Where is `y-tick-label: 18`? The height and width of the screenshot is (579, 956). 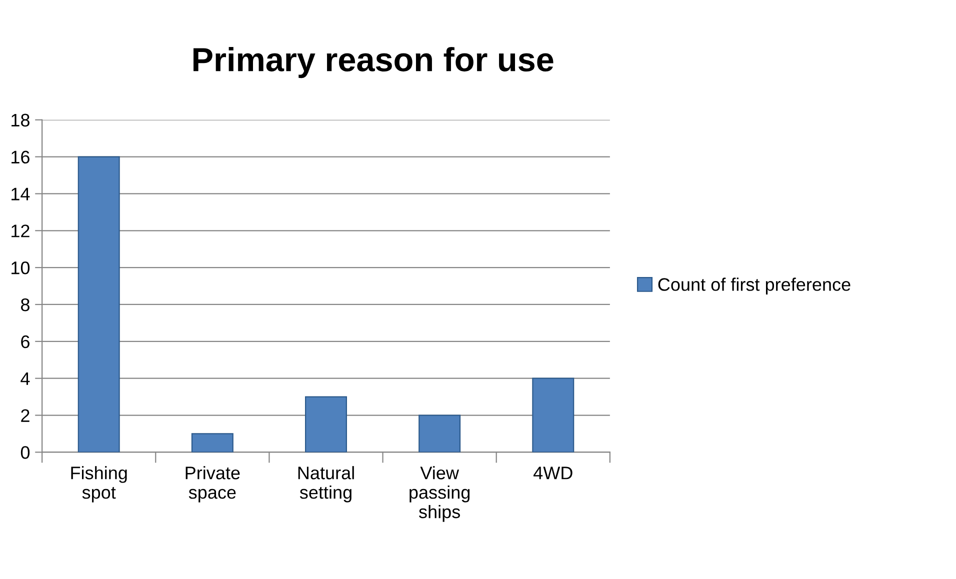
y-tick-label: 18 is located at coordinates (21, 120).